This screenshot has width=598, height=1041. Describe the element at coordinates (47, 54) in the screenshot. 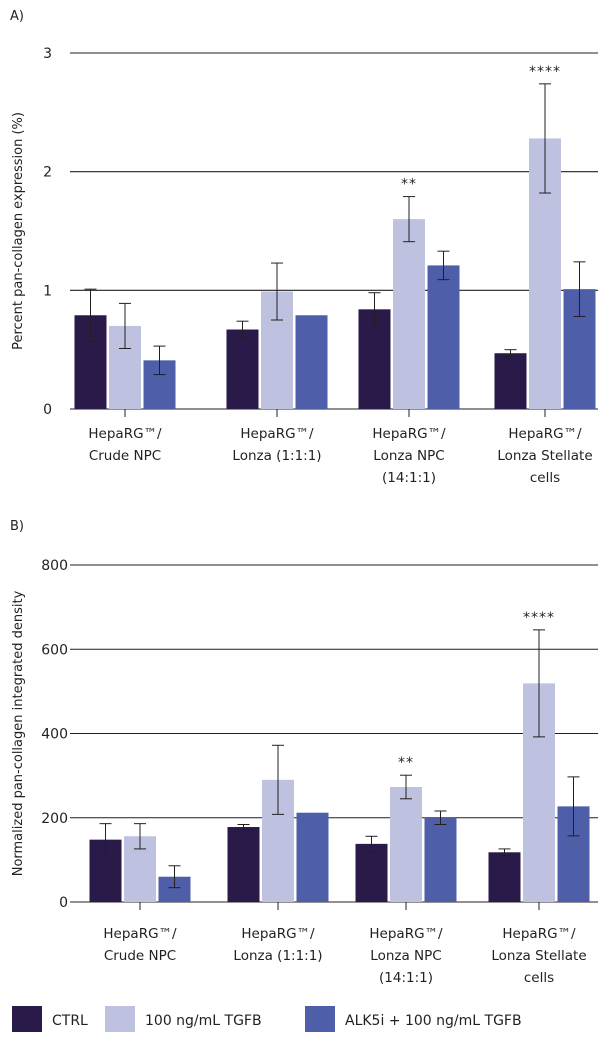

I see `y-tick-label: 3` at that location.